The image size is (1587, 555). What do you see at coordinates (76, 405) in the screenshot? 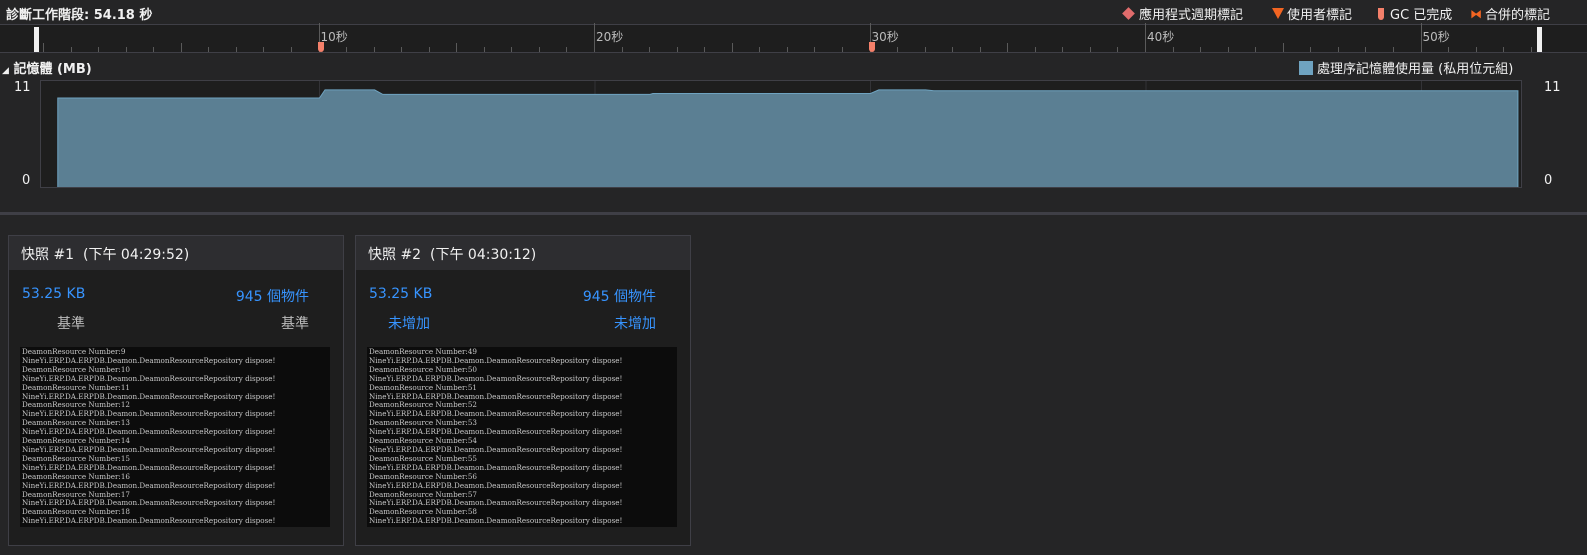
I see `console-line: DeamonResource Number:12` at bounding box center [76, 405].